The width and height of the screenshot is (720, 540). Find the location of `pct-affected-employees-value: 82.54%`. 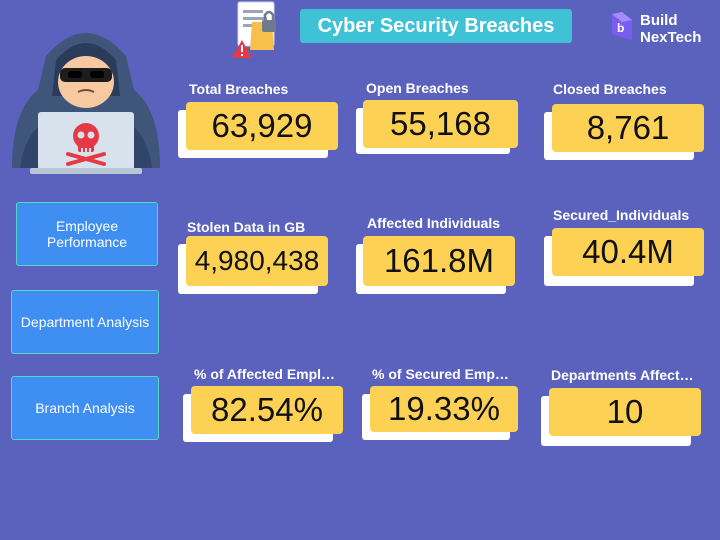

pct-affected-employees-value: 82.54% is located at coordinates (267, 410).